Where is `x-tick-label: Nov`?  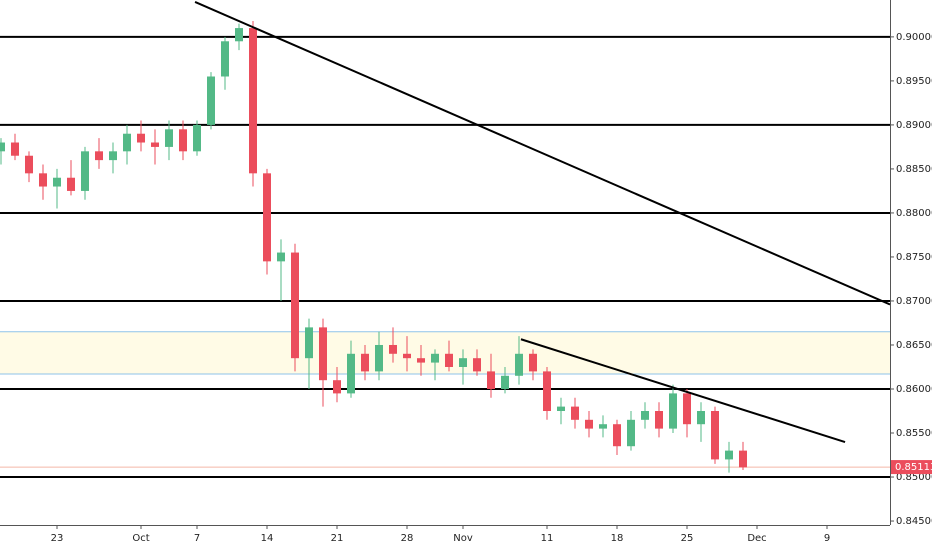 x-tick-label: Nov is located at coordinates (463, 538).